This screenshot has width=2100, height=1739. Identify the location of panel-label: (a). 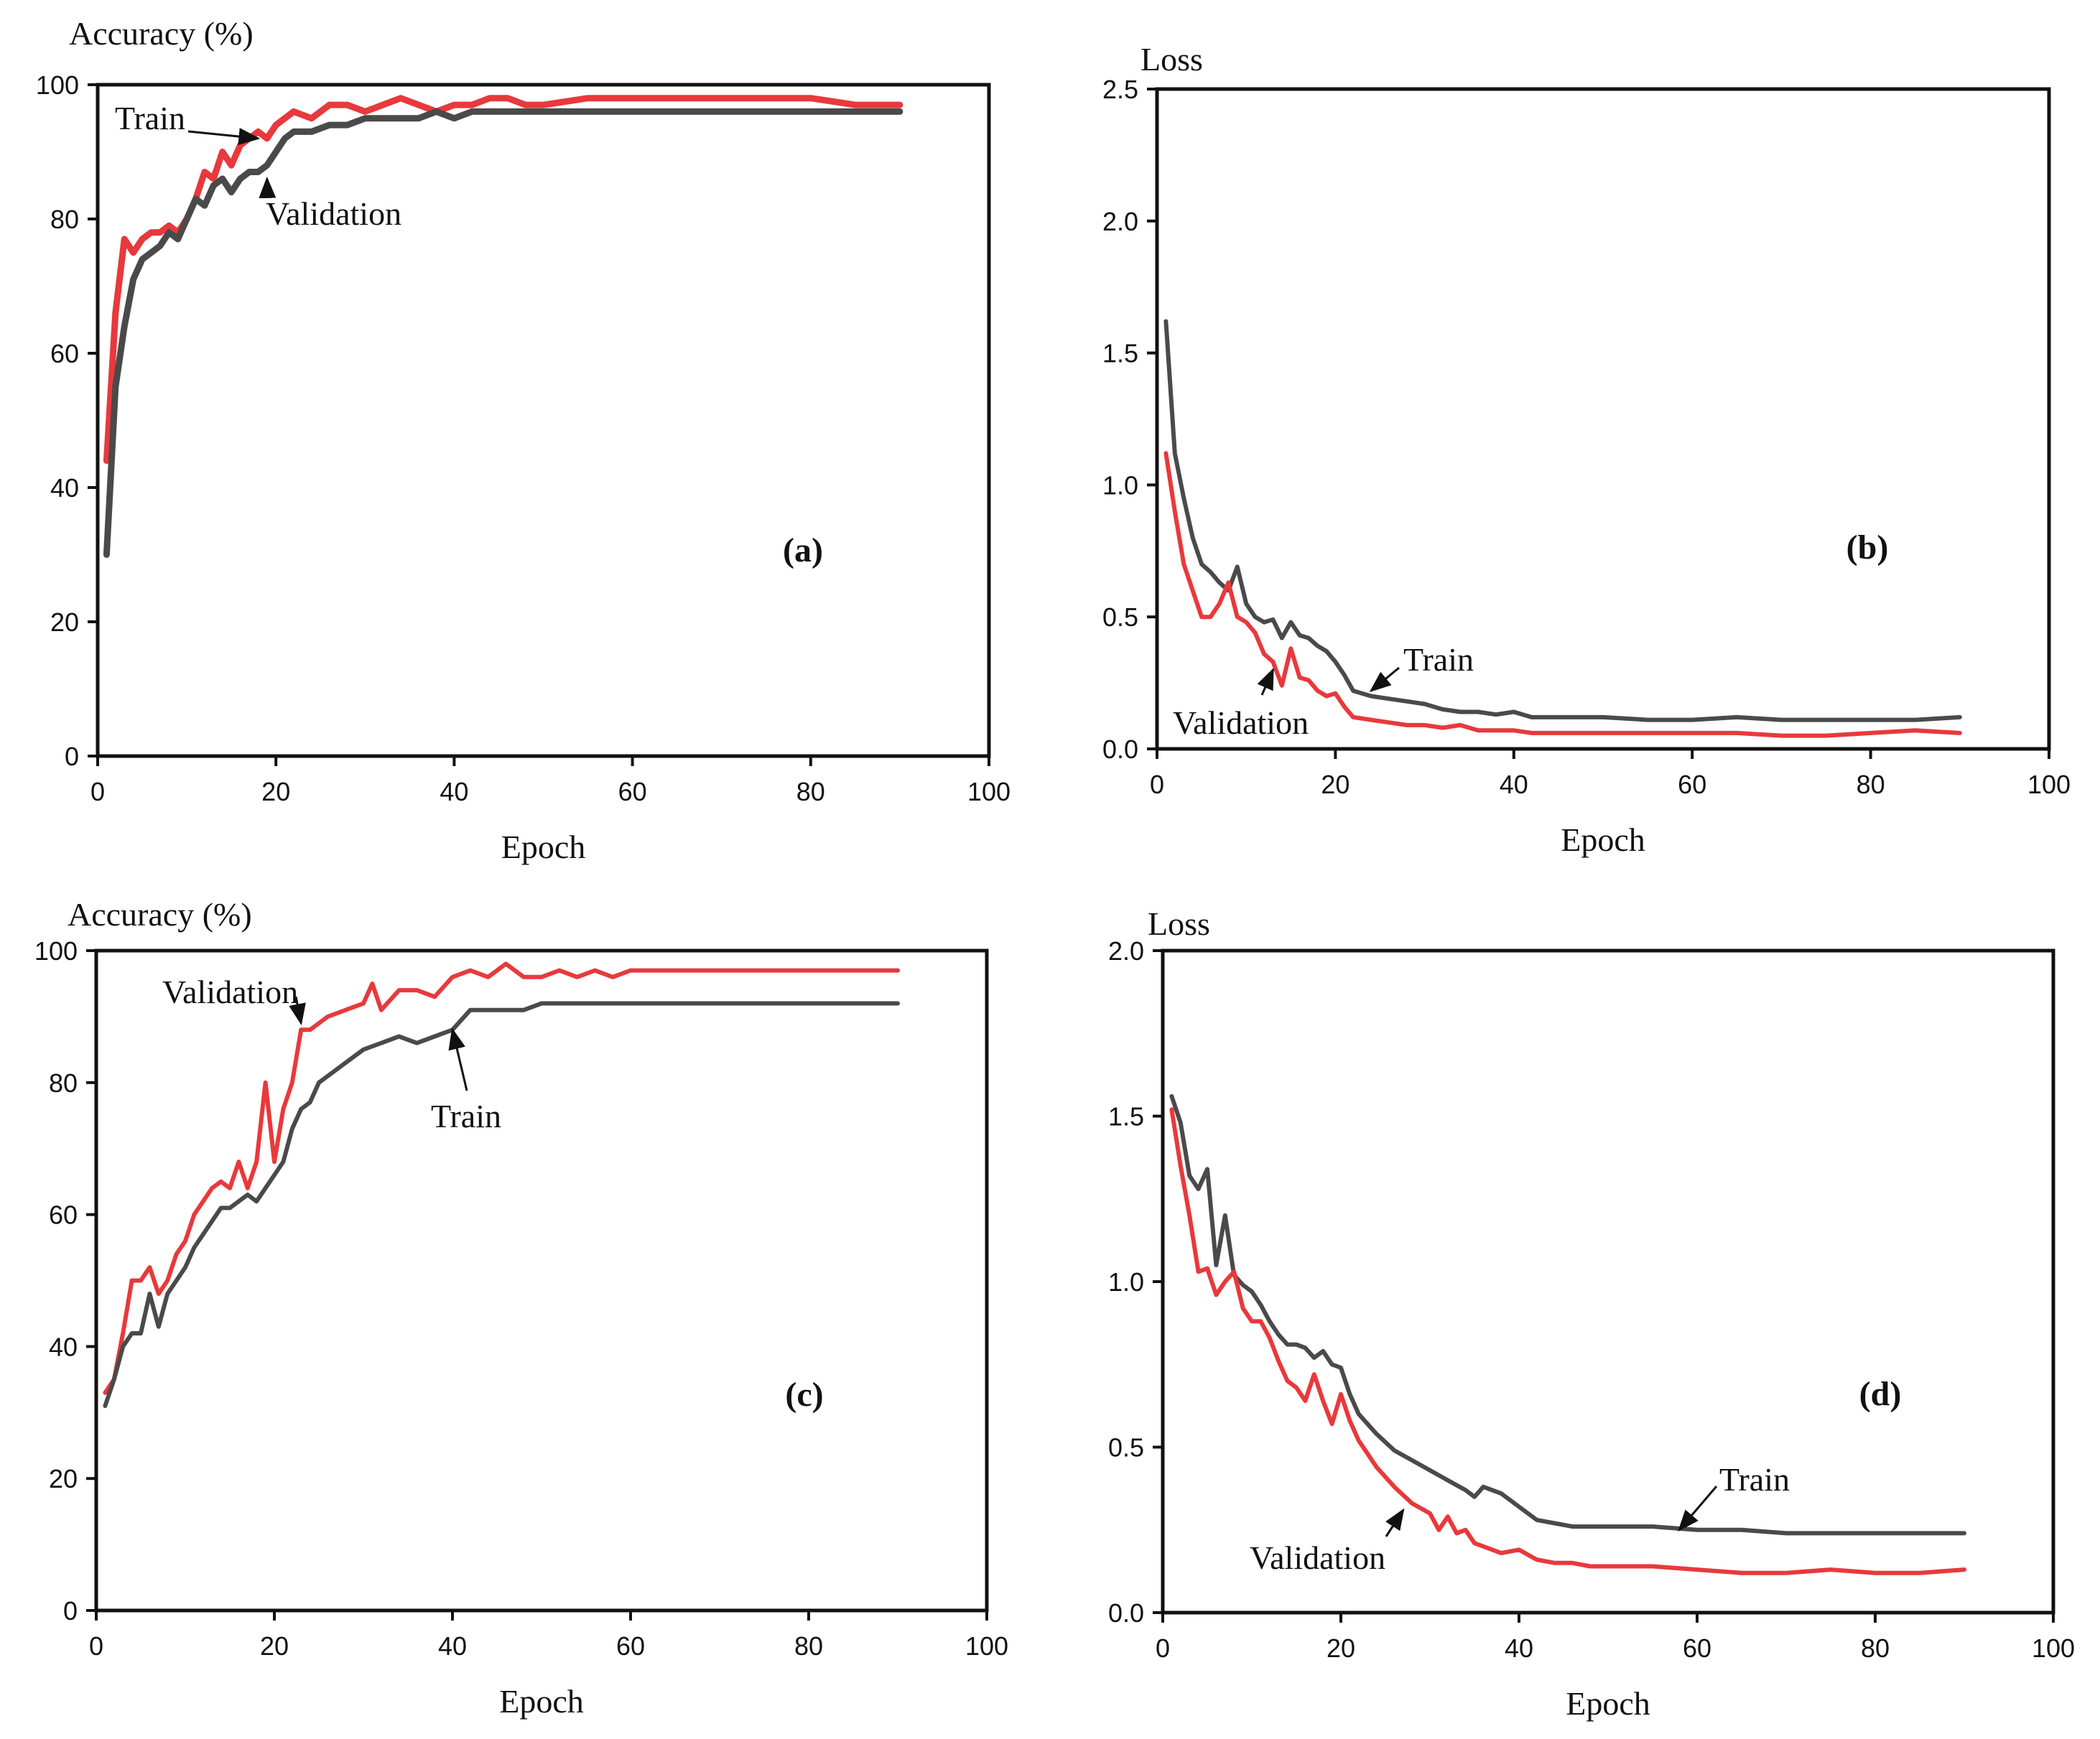
(803, 550).